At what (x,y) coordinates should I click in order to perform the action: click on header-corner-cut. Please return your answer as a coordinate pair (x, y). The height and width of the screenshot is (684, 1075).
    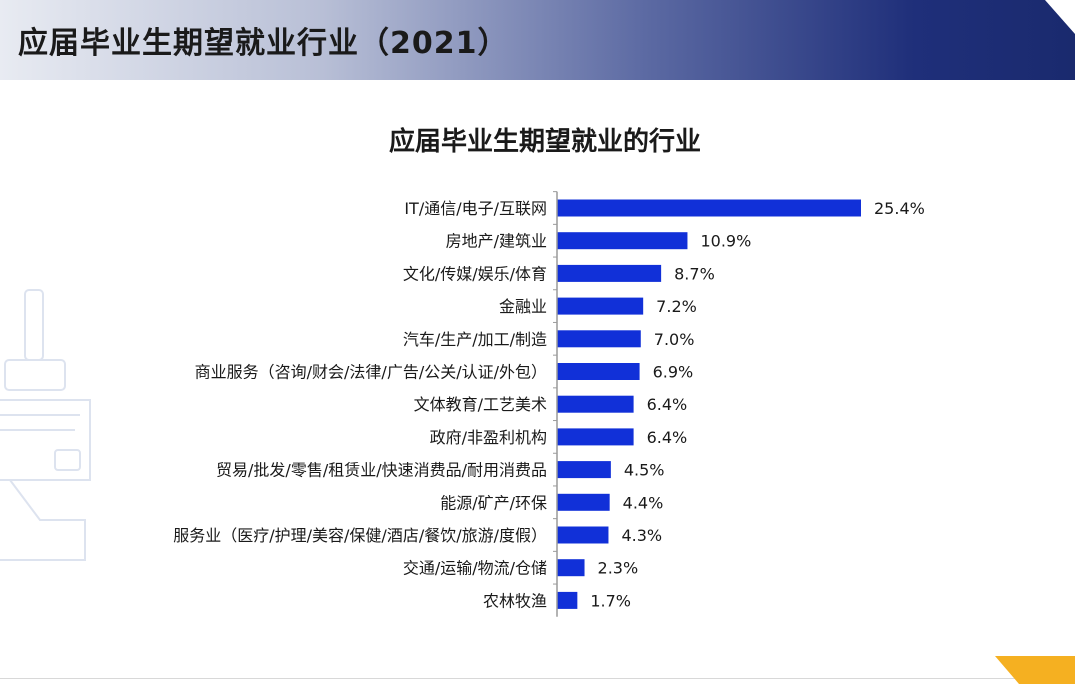
    Looking at the image, I should click on (1060, 17).